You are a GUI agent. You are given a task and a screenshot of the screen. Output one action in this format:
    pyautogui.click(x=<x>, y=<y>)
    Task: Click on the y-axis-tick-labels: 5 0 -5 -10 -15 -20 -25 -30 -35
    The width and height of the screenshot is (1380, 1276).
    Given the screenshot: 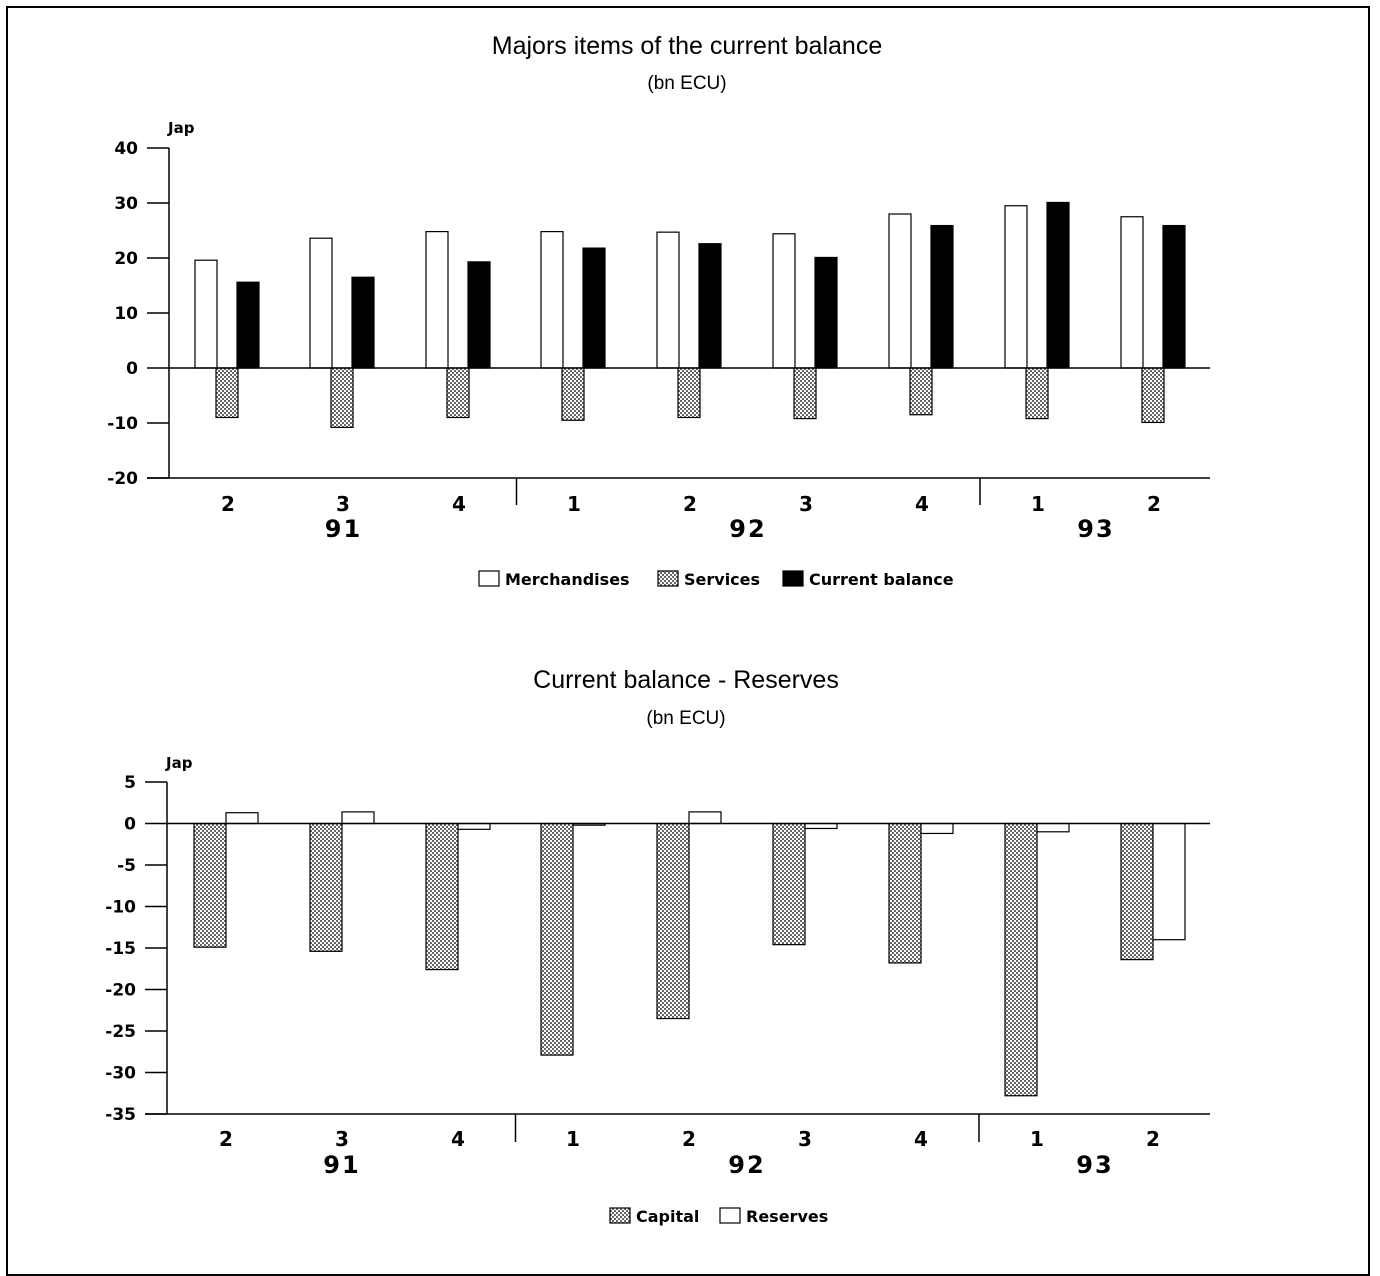 What is the action you would take?
    pyautogui.click(x=120, y=949)
    